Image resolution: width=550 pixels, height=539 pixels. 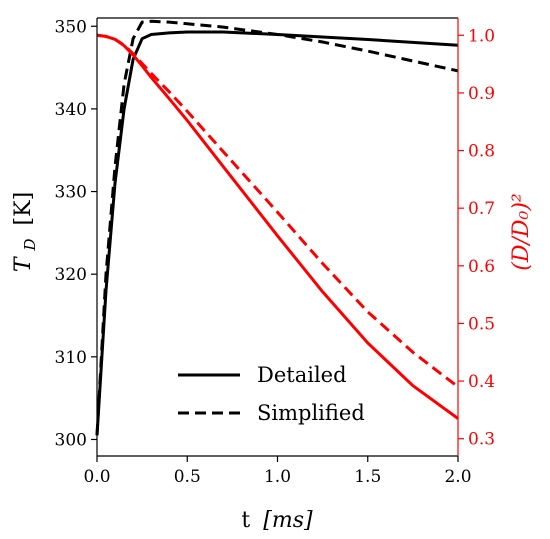 I want to click on right-y-tick-label: 0.9, so click(x=481, y=94).